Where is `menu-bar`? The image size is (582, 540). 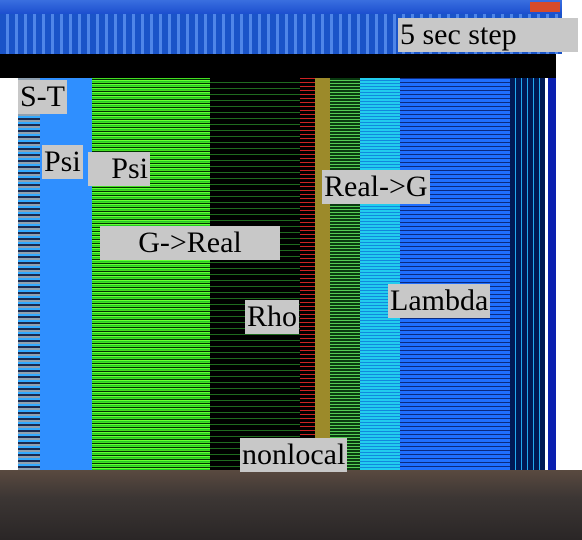 menu-bar is located at coordinates (278, 67).